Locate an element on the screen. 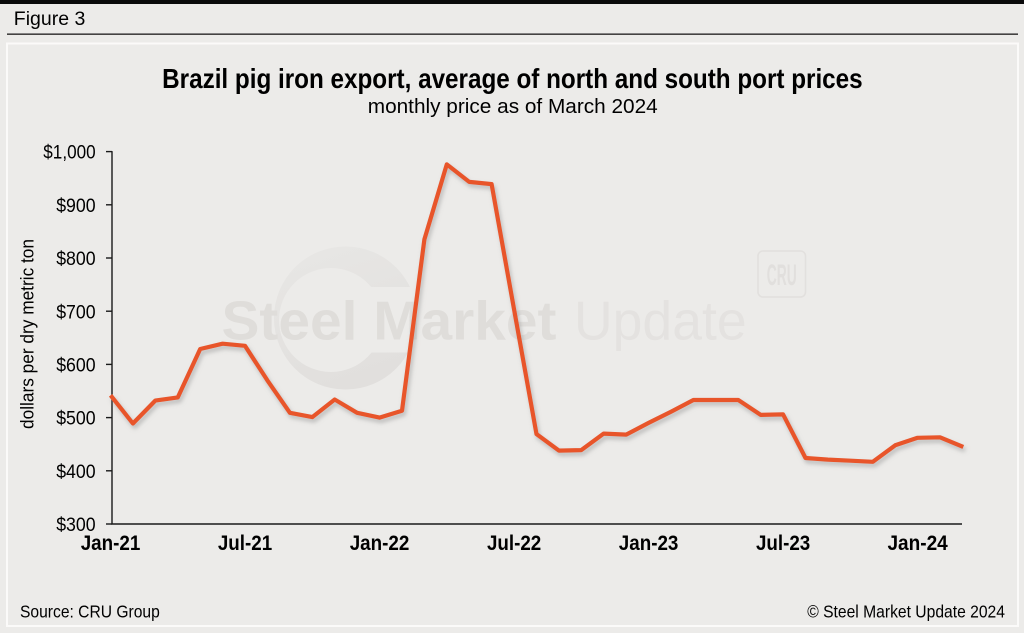 This screenshot has height=633, width=1024. svg-text: $300 is located at coordinates (75, 525).